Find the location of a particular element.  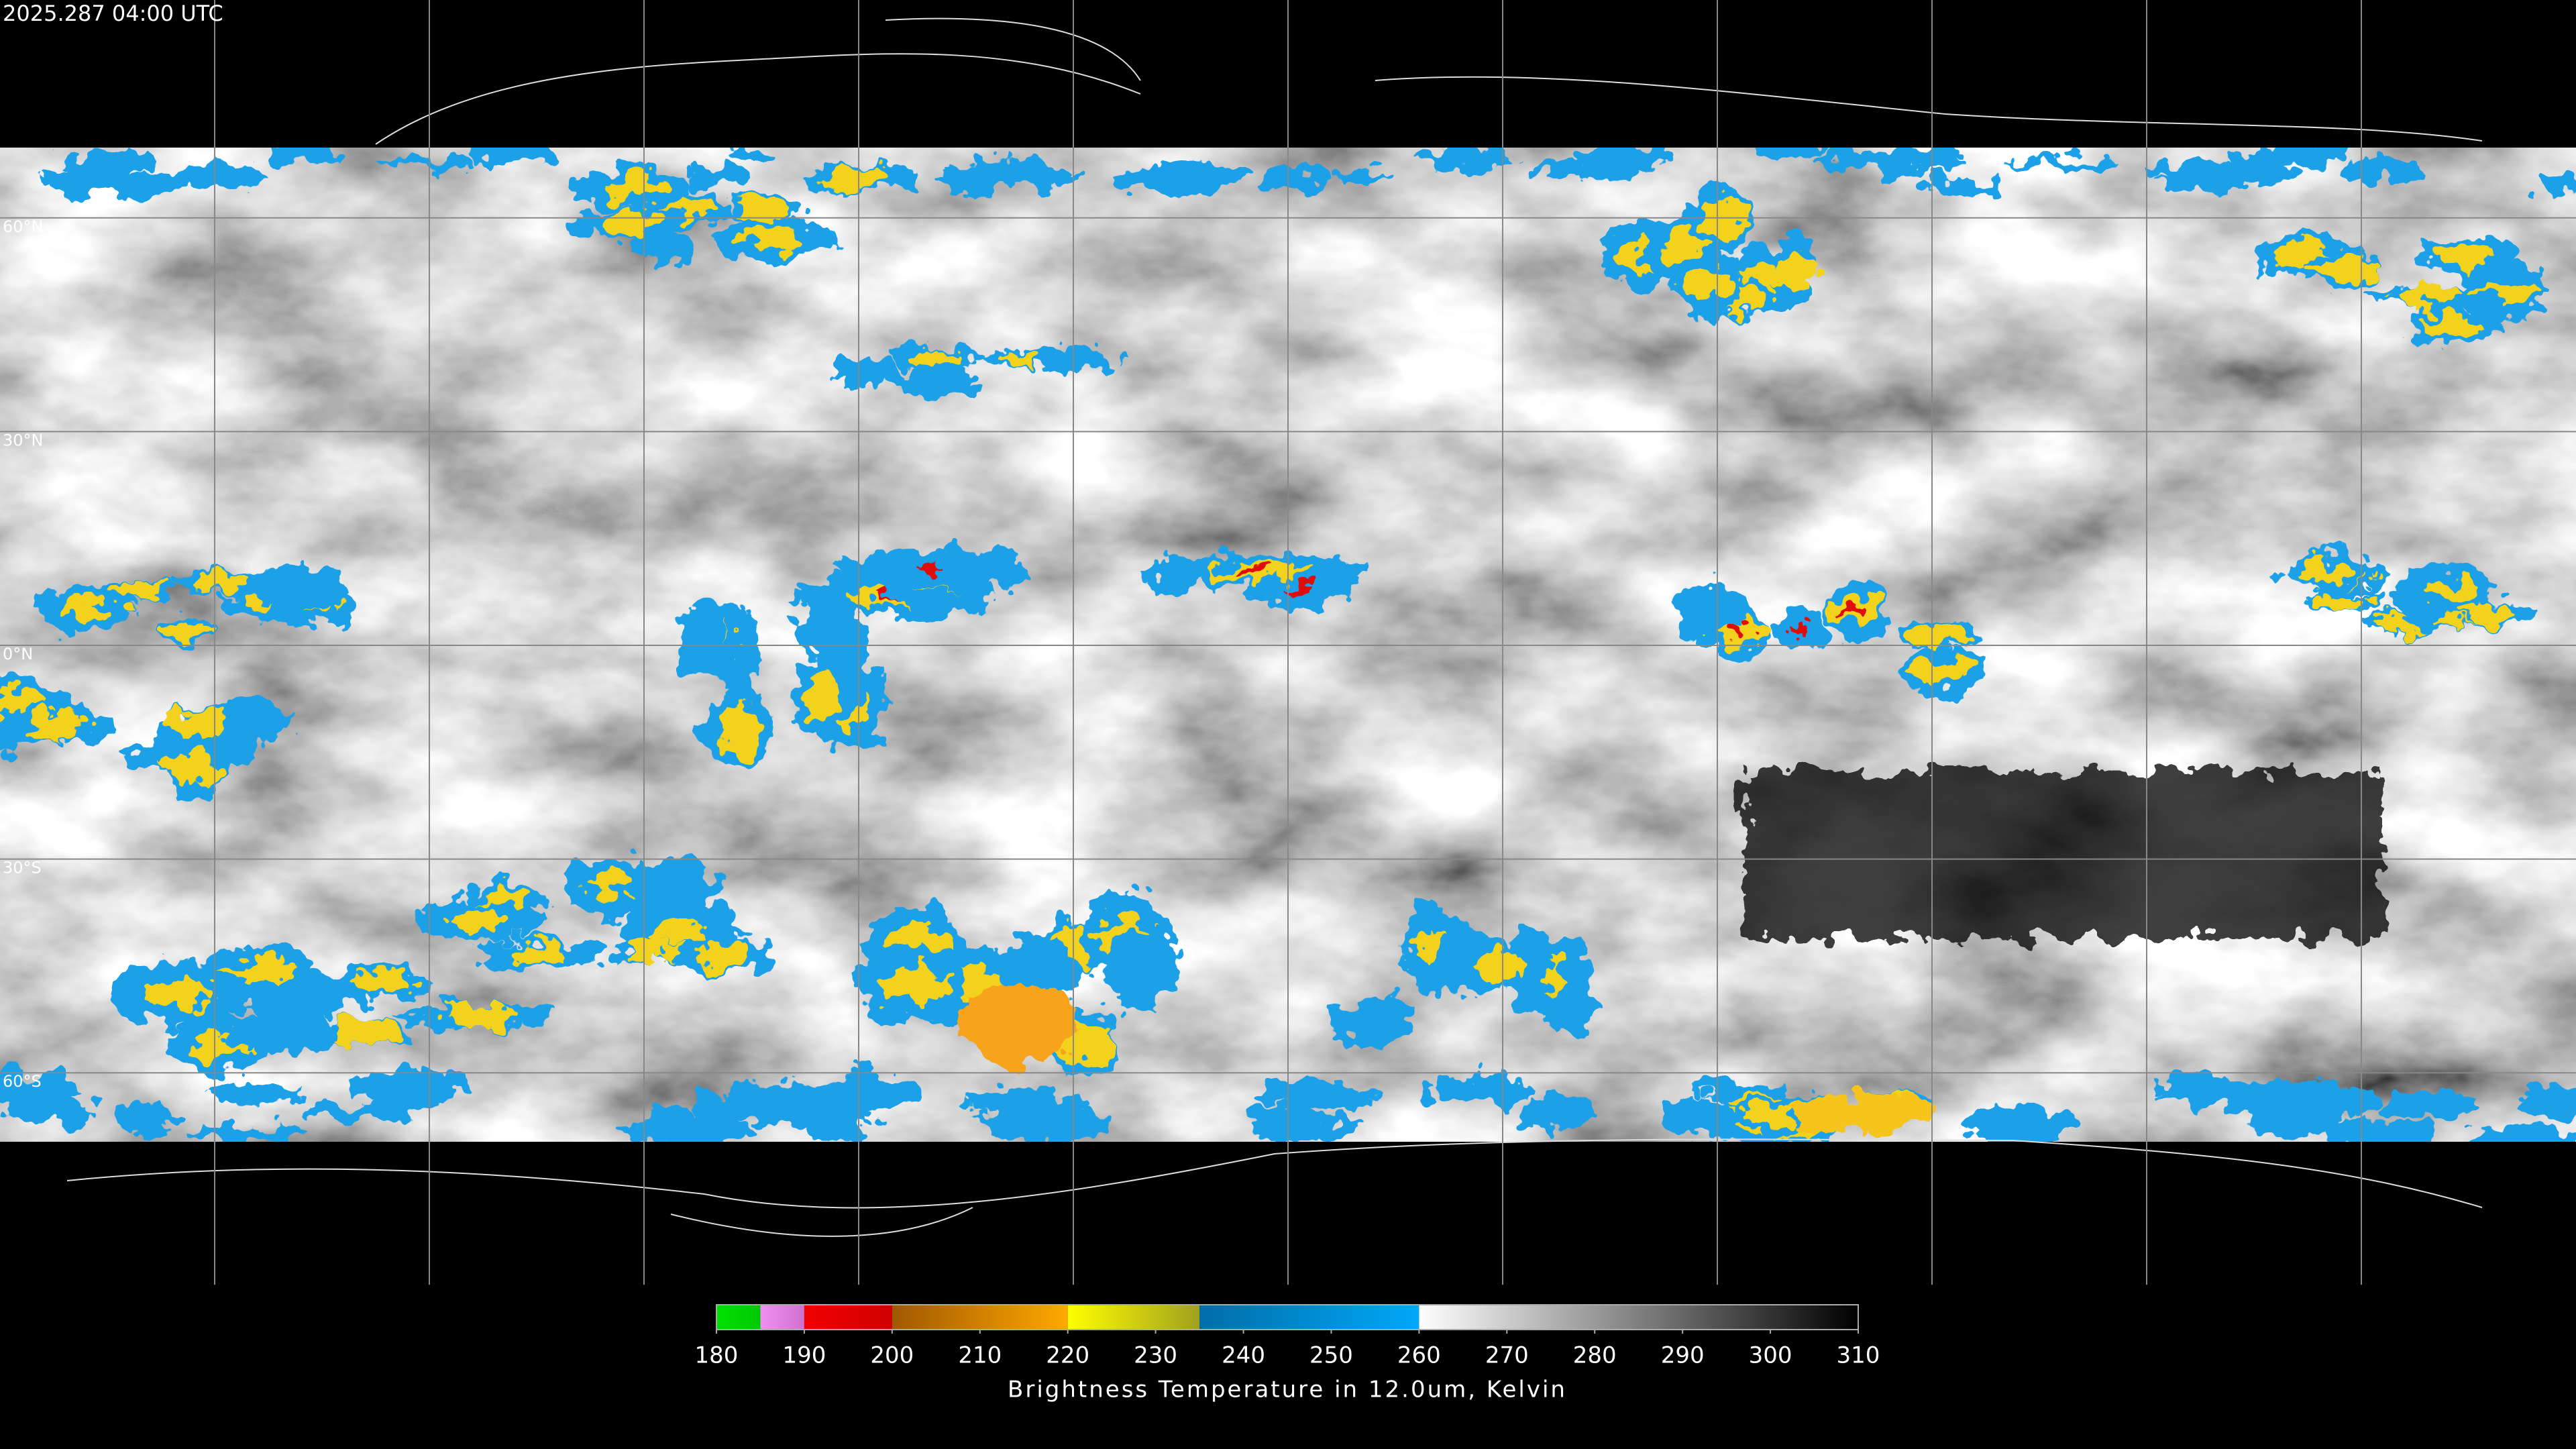

colorbar-tick-label: 210 is located at coordinates (980, 1355).